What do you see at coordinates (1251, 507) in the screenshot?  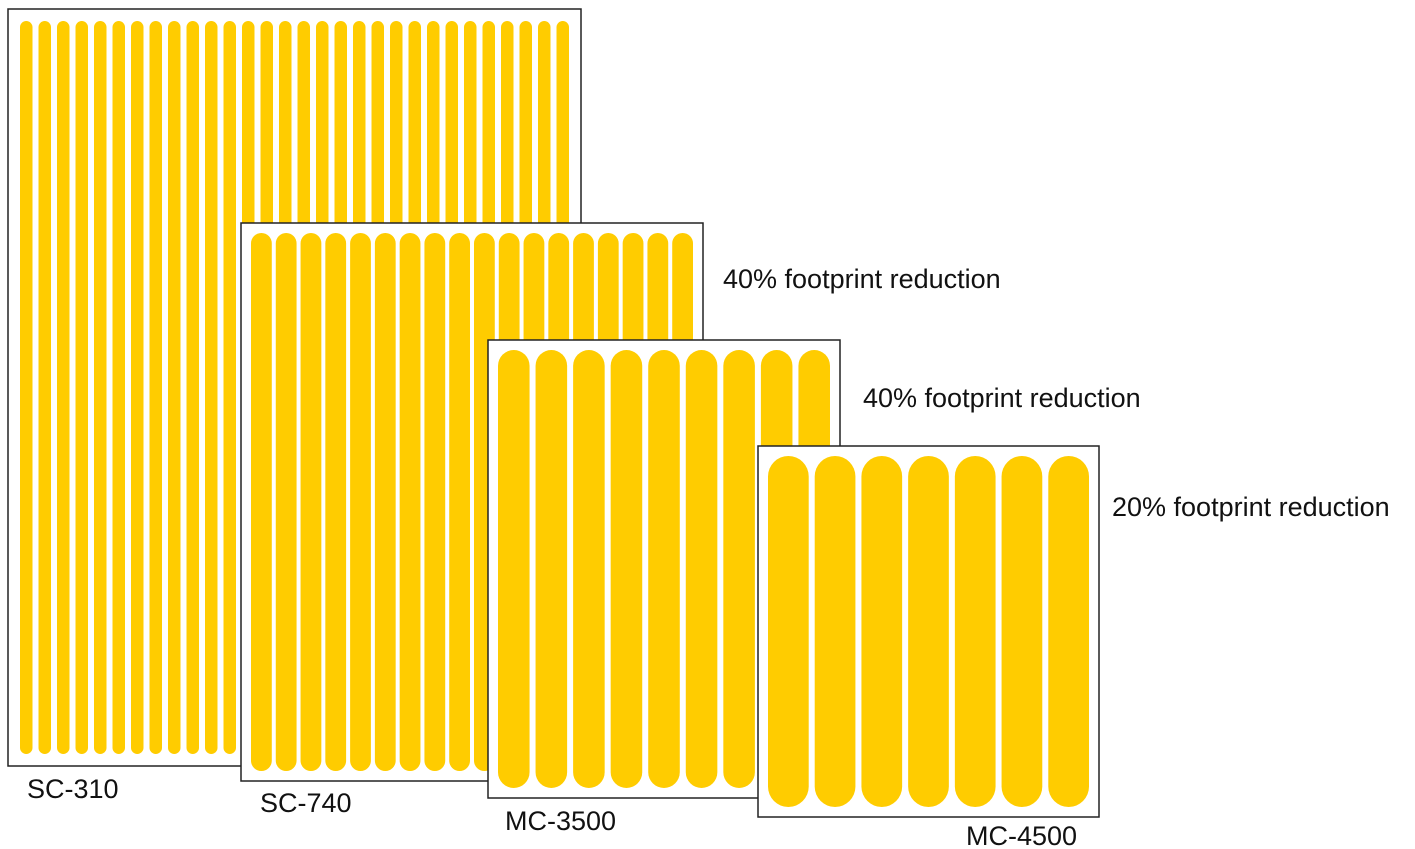 I see `reduction-label-mc-4500: 20% footprint reduction` at bounding box center [1251, 507].